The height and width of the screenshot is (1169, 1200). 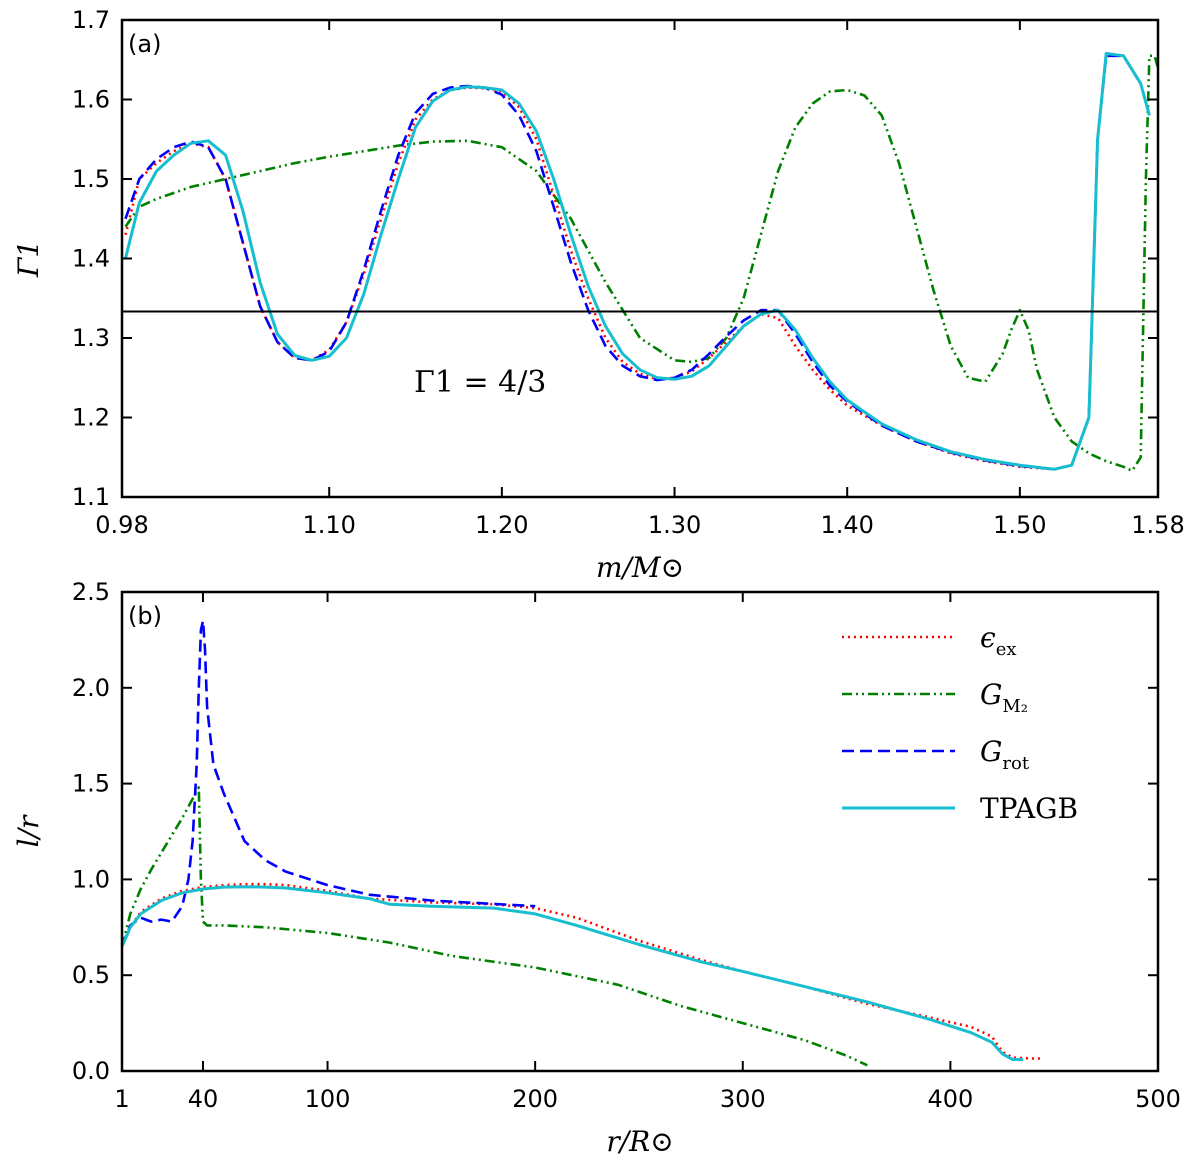 I want to click on legend-label-sub: M₂, so click(x=1015, y=706).